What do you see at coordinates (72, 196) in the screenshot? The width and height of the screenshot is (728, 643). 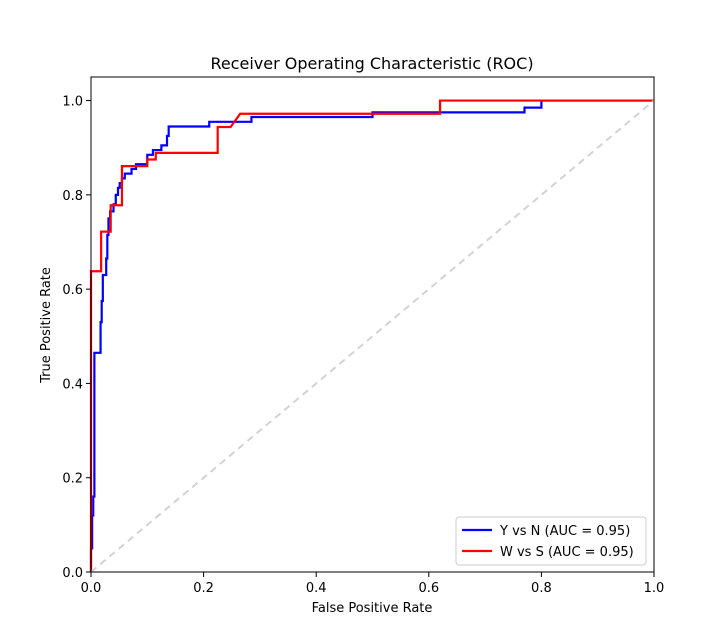 I see `y-tick-label: 0.8` at bounding box center [72, 196].